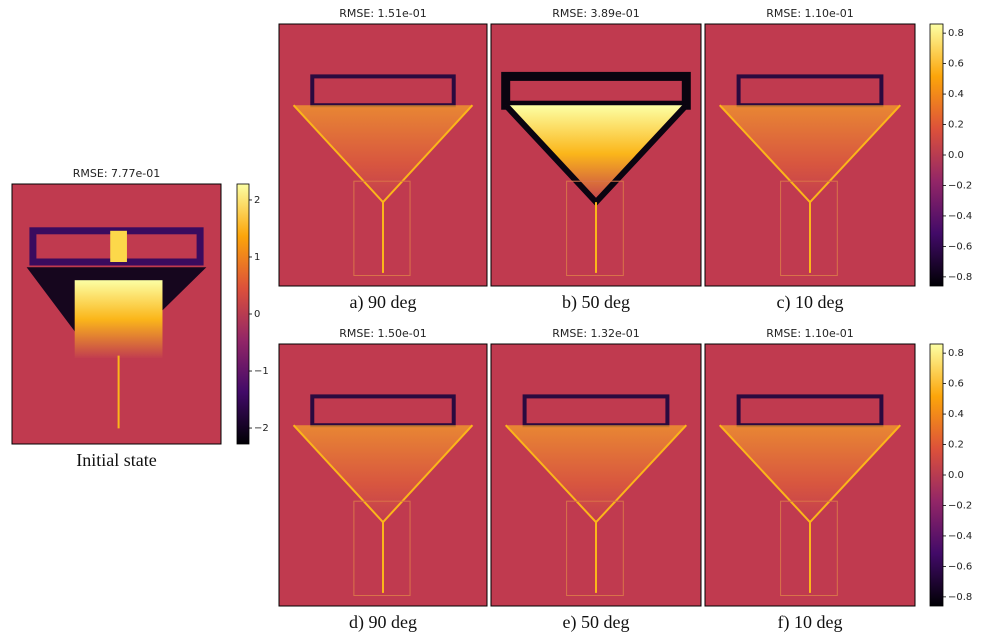  I want to click on panel-title: RMSE: 7.77e-01, so click(117, 173).